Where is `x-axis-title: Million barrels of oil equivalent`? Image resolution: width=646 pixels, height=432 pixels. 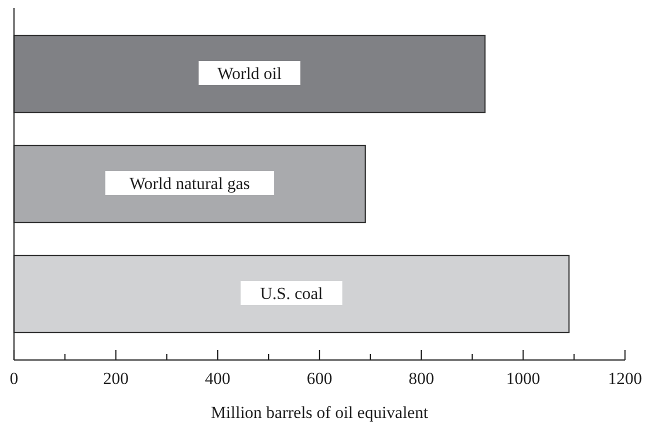
x-axis-title: Million barrels of oil equivalent is located at coordinates (319, 412).